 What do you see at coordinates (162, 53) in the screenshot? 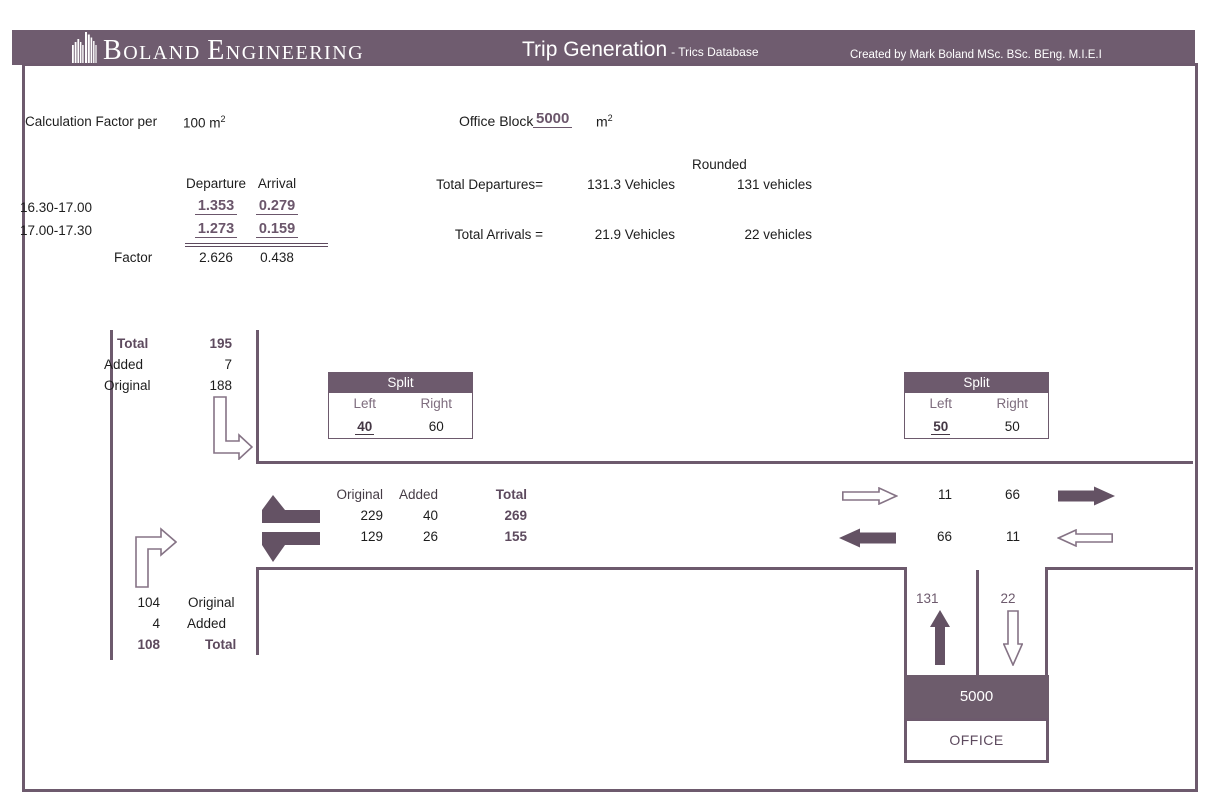
I see `brand-rest: OLAND` at bounding box center [162, 53].